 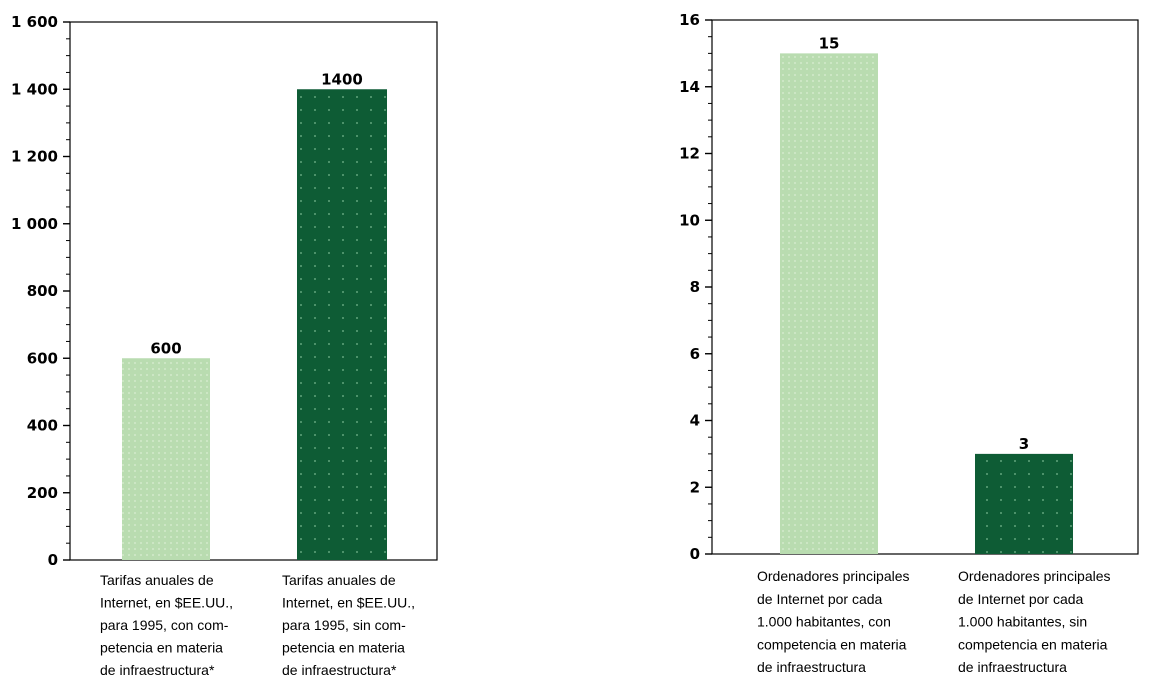 I want to click on y-tick-label: 1 200, so click(x=34, y=157).